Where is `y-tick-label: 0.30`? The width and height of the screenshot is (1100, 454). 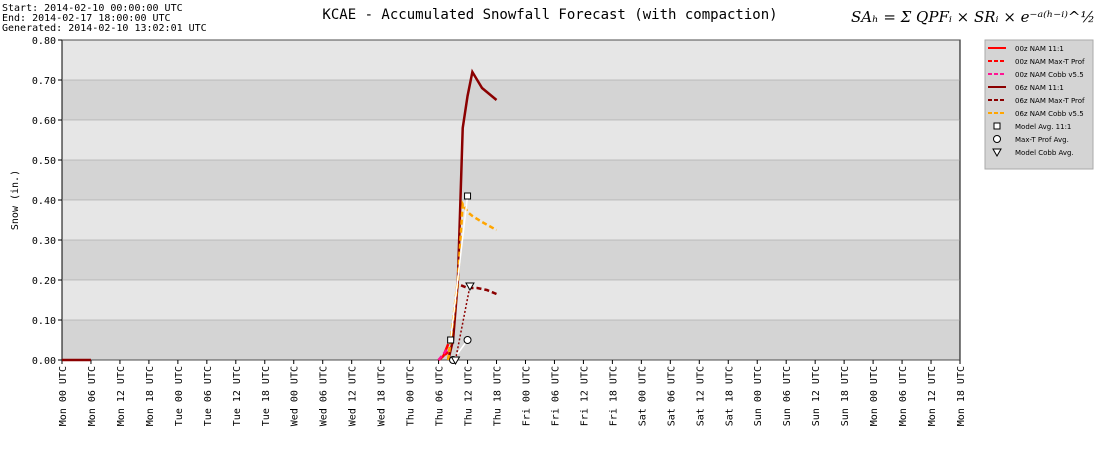 y-tick-label: 0.30 is located at coordinates (44, 241).